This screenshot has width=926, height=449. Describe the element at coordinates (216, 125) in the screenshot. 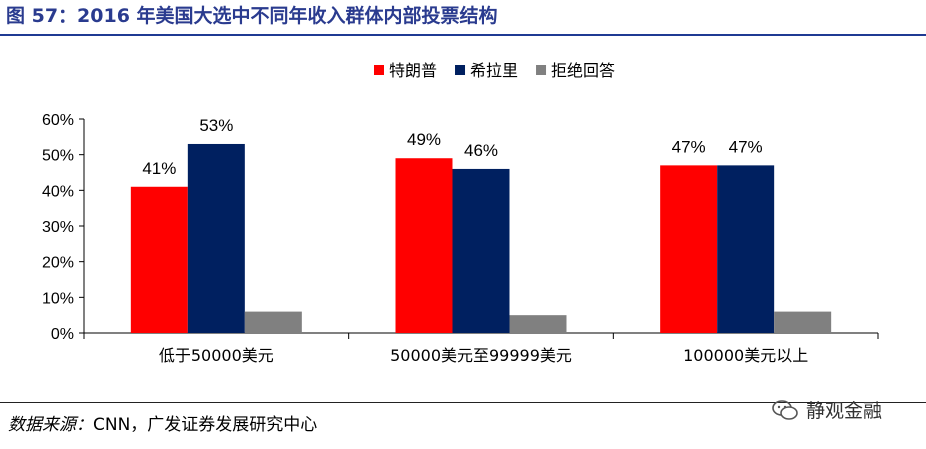

I see `data-label: 53%` at that location.